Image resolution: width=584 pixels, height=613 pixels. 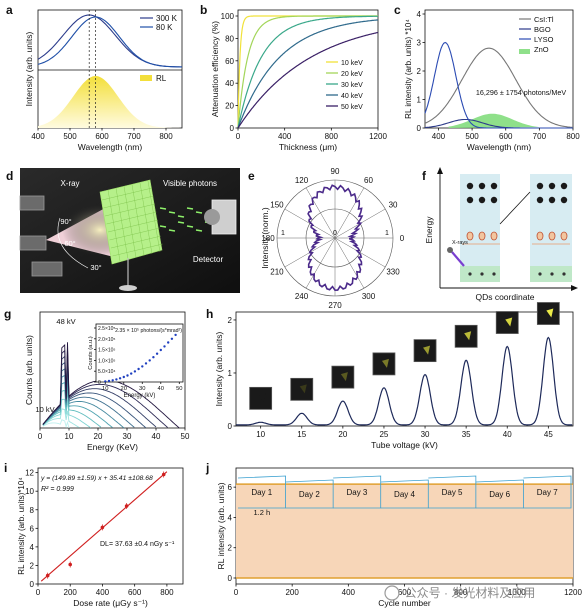 What do you see at coordinates (209, 314) in the screenshot?
I see `panel-letter-h: h` at bounding box center [209, 314].